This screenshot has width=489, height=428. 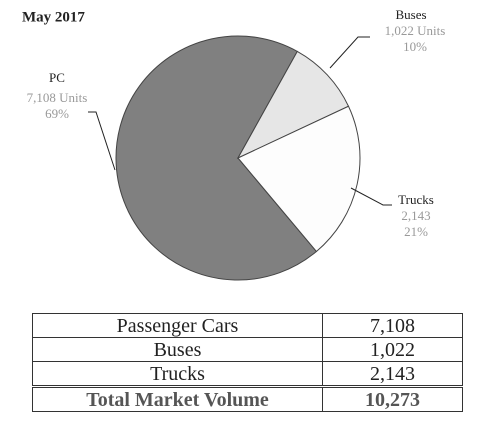 I want to click on cell: Total Market Volume, so click(x=177, y=398).